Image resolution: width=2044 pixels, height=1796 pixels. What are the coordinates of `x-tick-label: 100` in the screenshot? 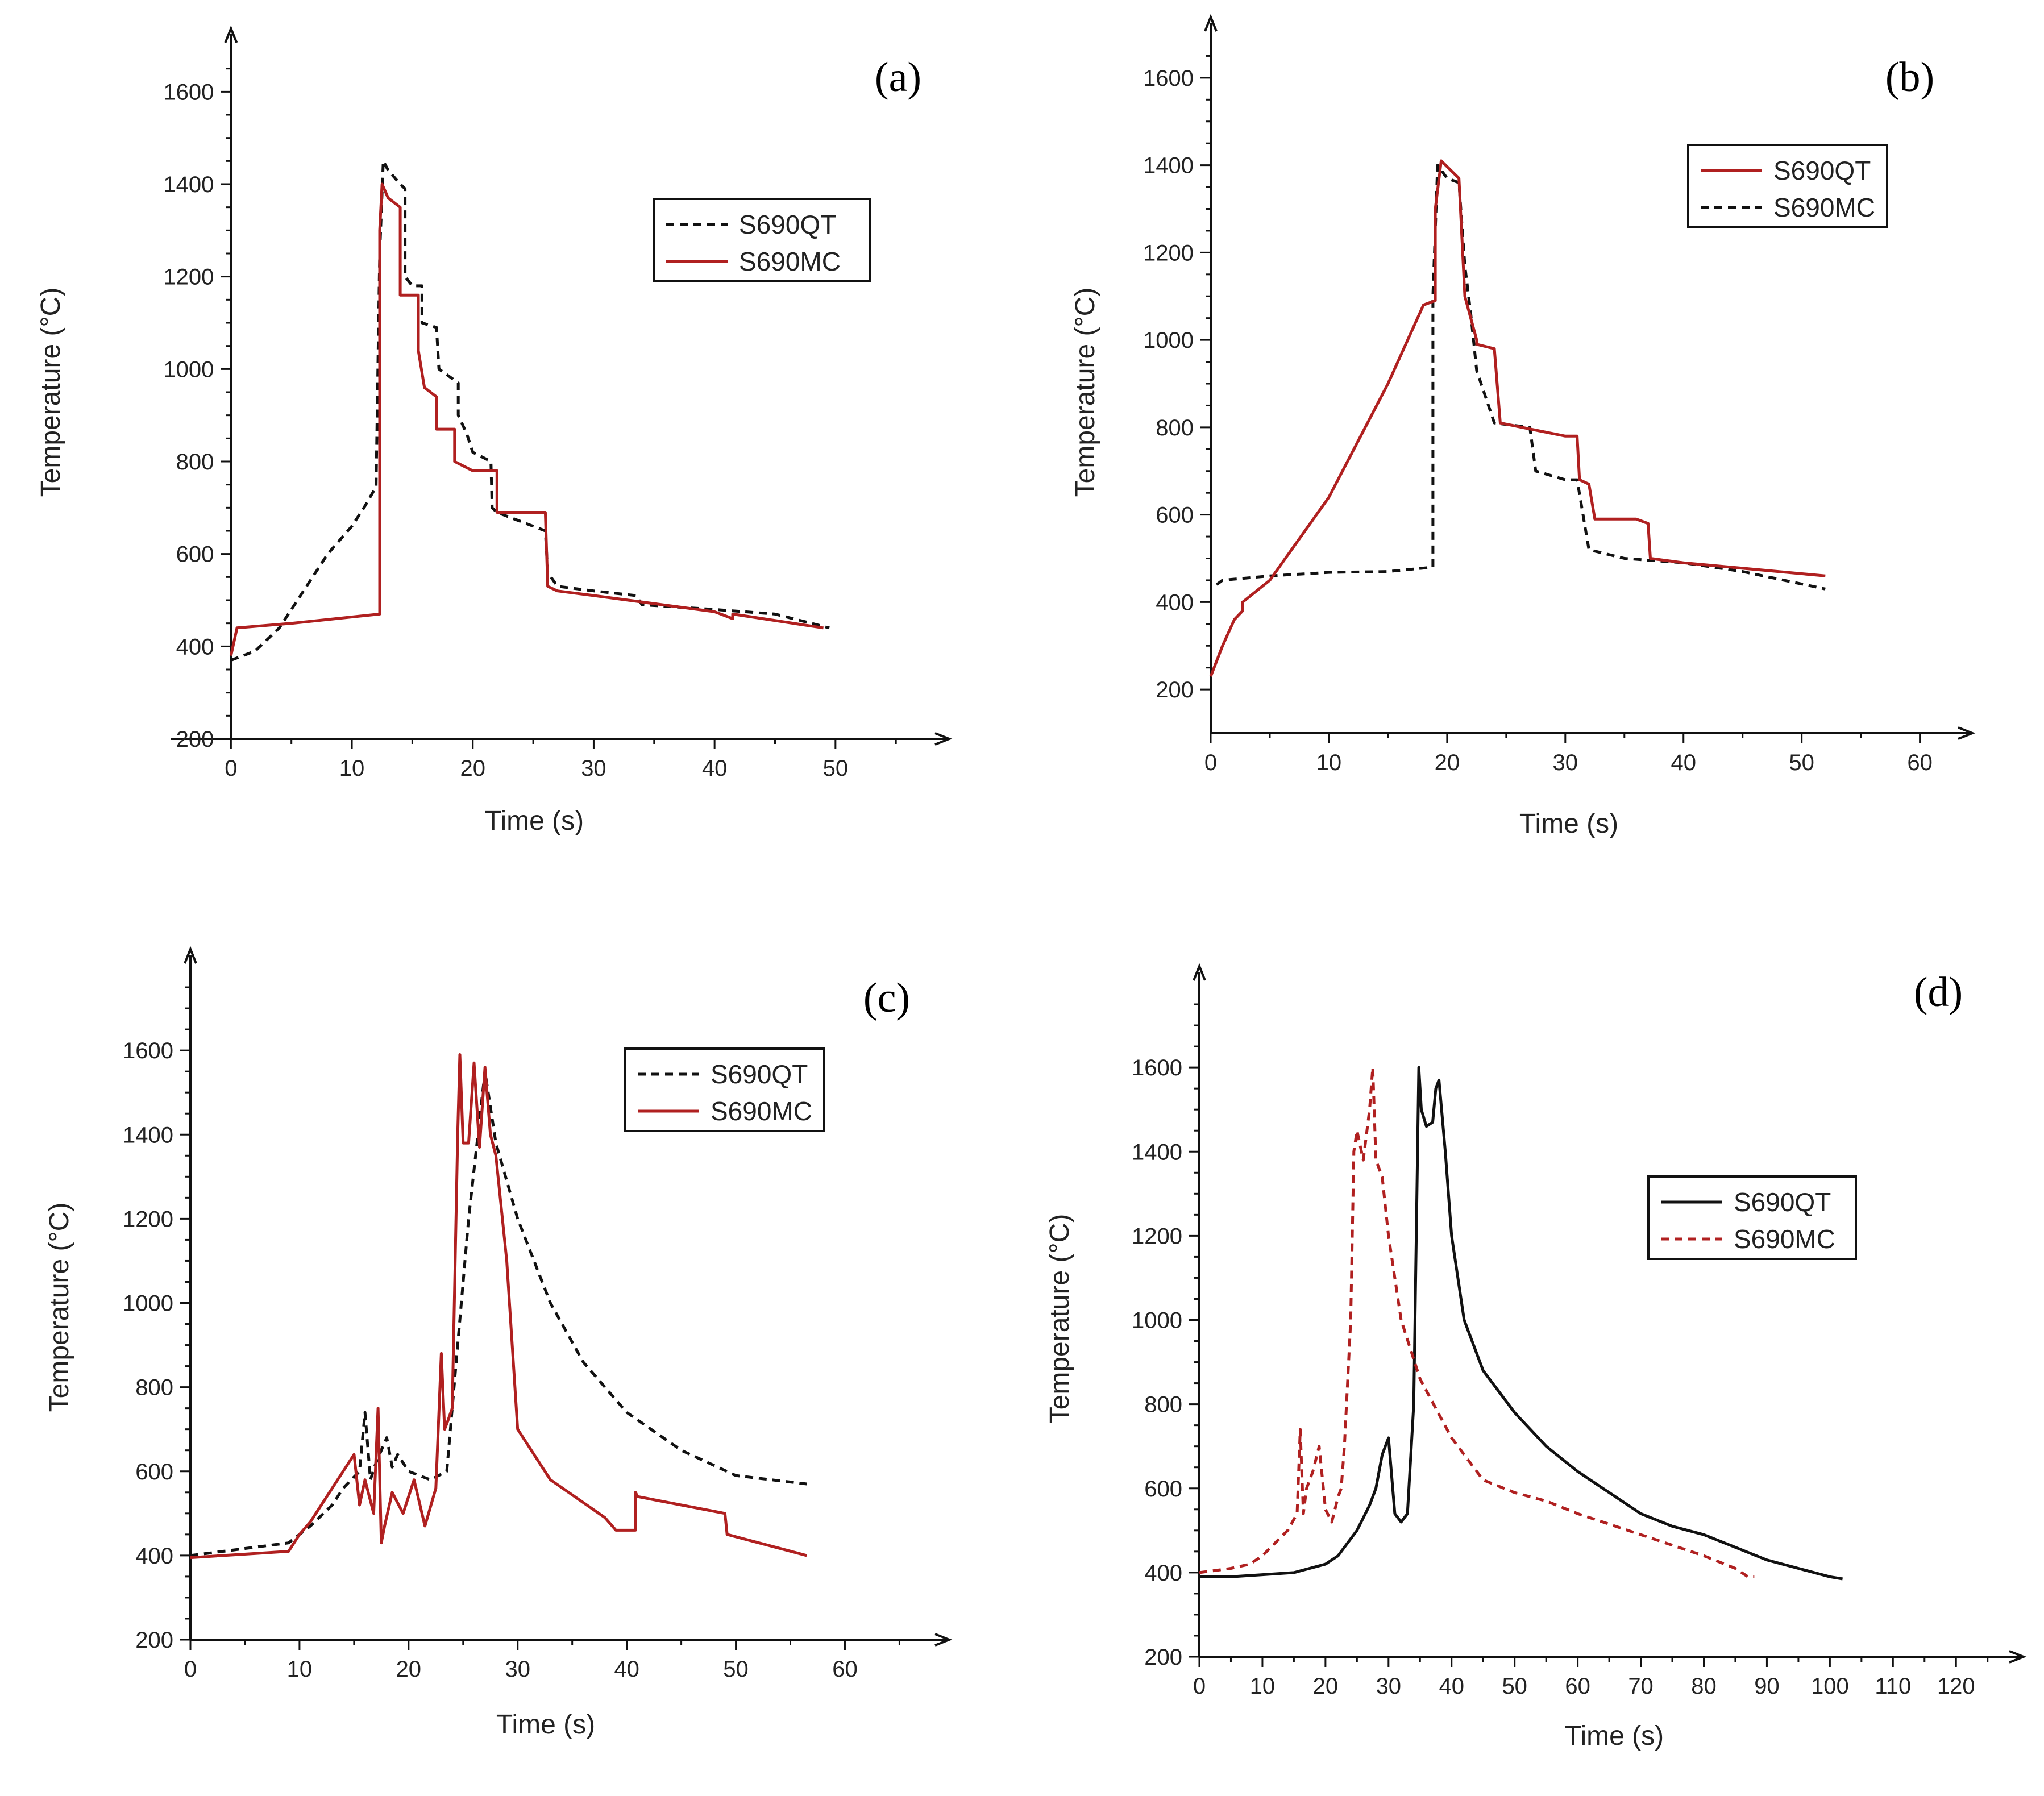 It's located at (1830, 1686).